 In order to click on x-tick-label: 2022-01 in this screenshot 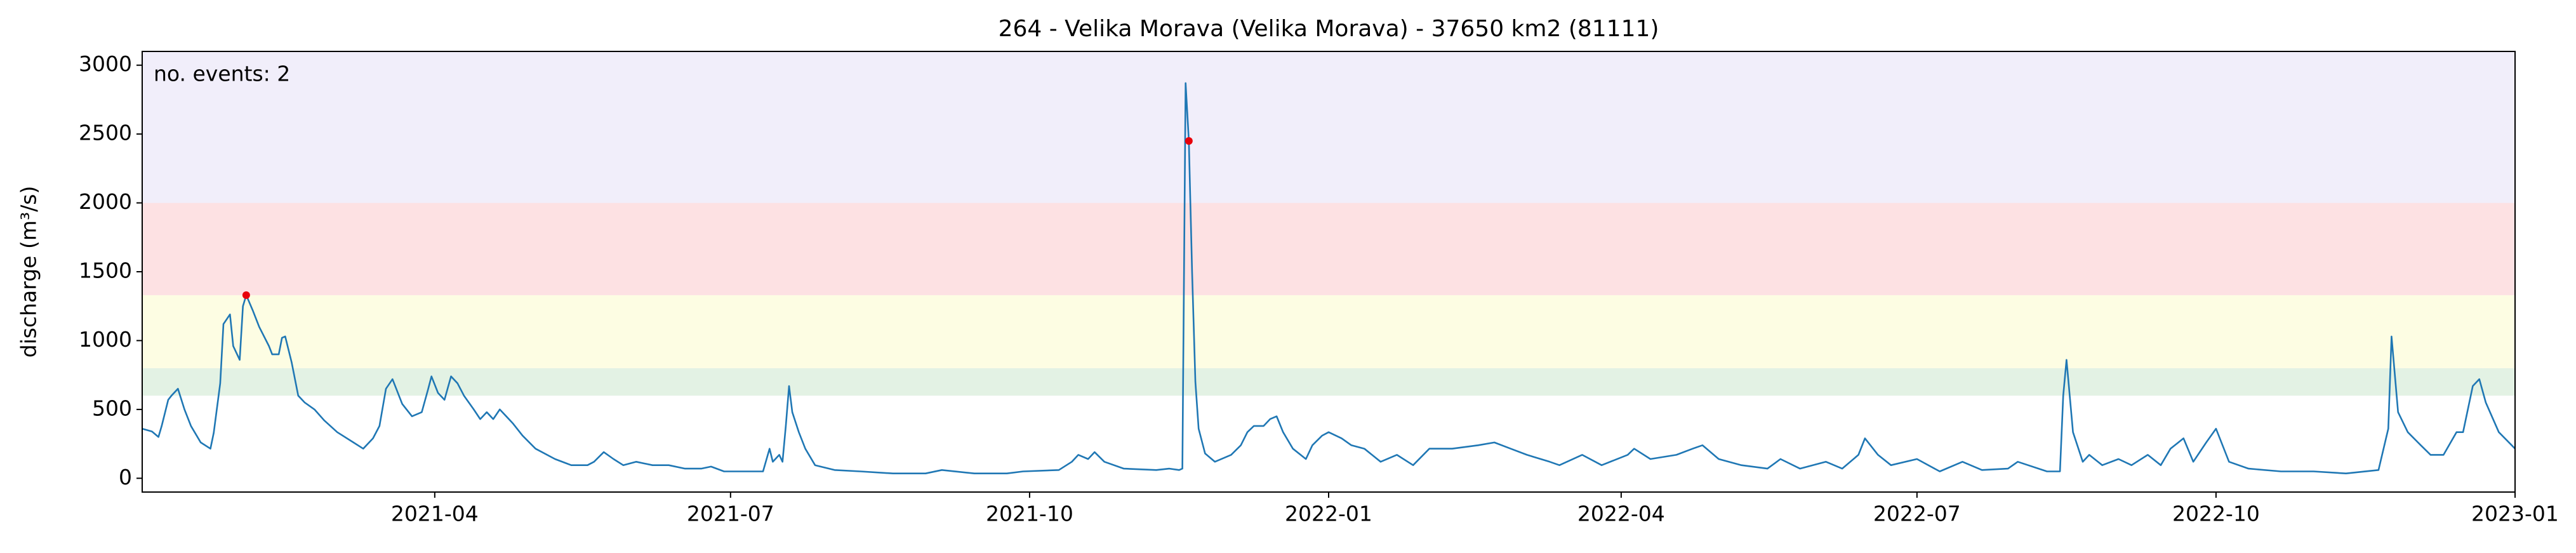, I will do `click(1328, 514)`.